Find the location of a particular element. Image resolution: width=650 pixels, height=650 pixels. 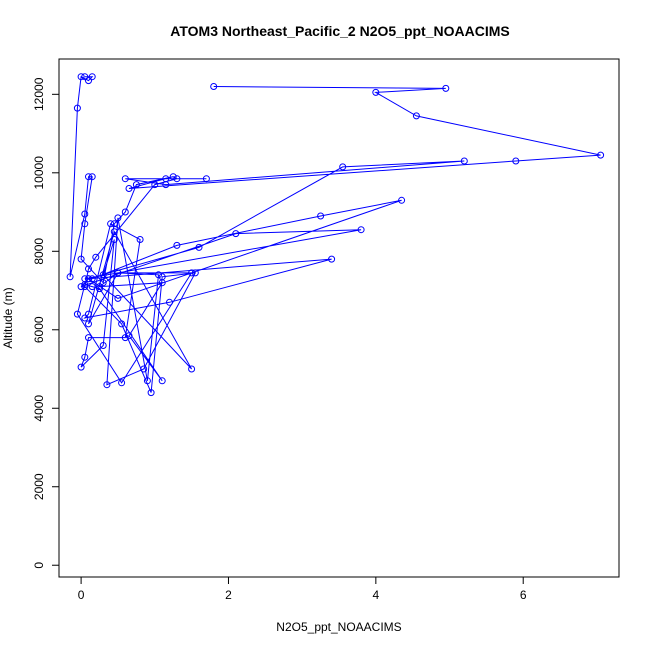

y-tick-label: 6000 is located at coordinates (39, 329).